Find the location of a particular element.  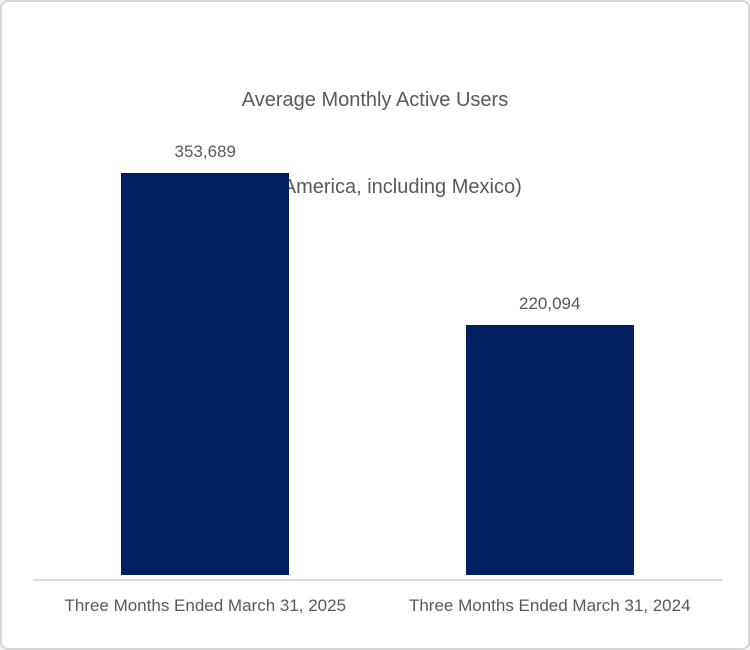

bar-2024 is located at coordinates (549, 450).